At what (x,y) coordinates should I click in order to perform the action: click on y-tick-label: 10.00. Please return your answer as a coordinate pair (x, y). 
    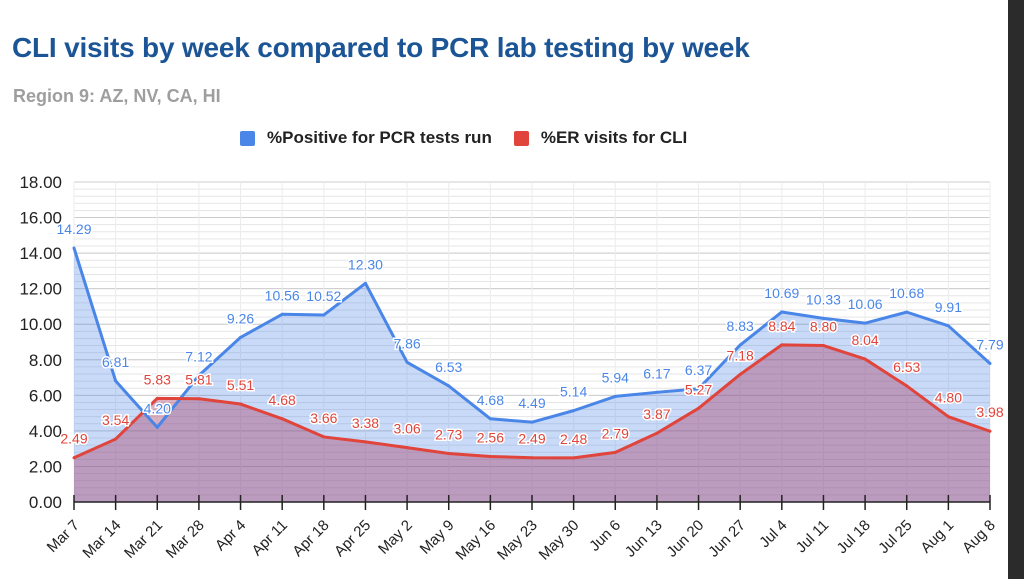
    Looking at the image, I should click on (40, 324).